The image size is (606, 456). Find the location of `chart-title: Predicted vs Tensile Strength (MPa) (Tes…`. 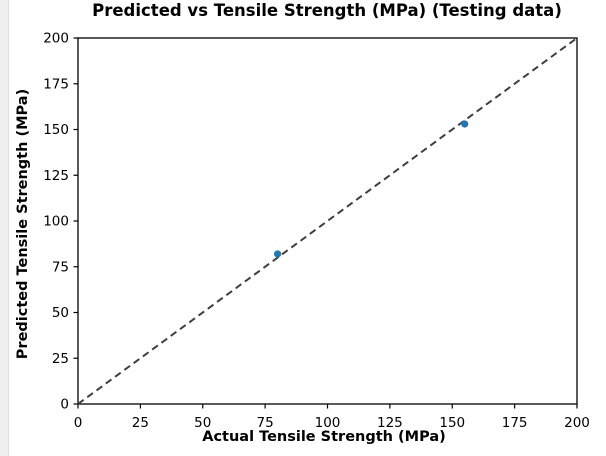

chart-title: Predicted vs Tensile Strength (MPa) (Tes… is located at coordinates (327, 10).